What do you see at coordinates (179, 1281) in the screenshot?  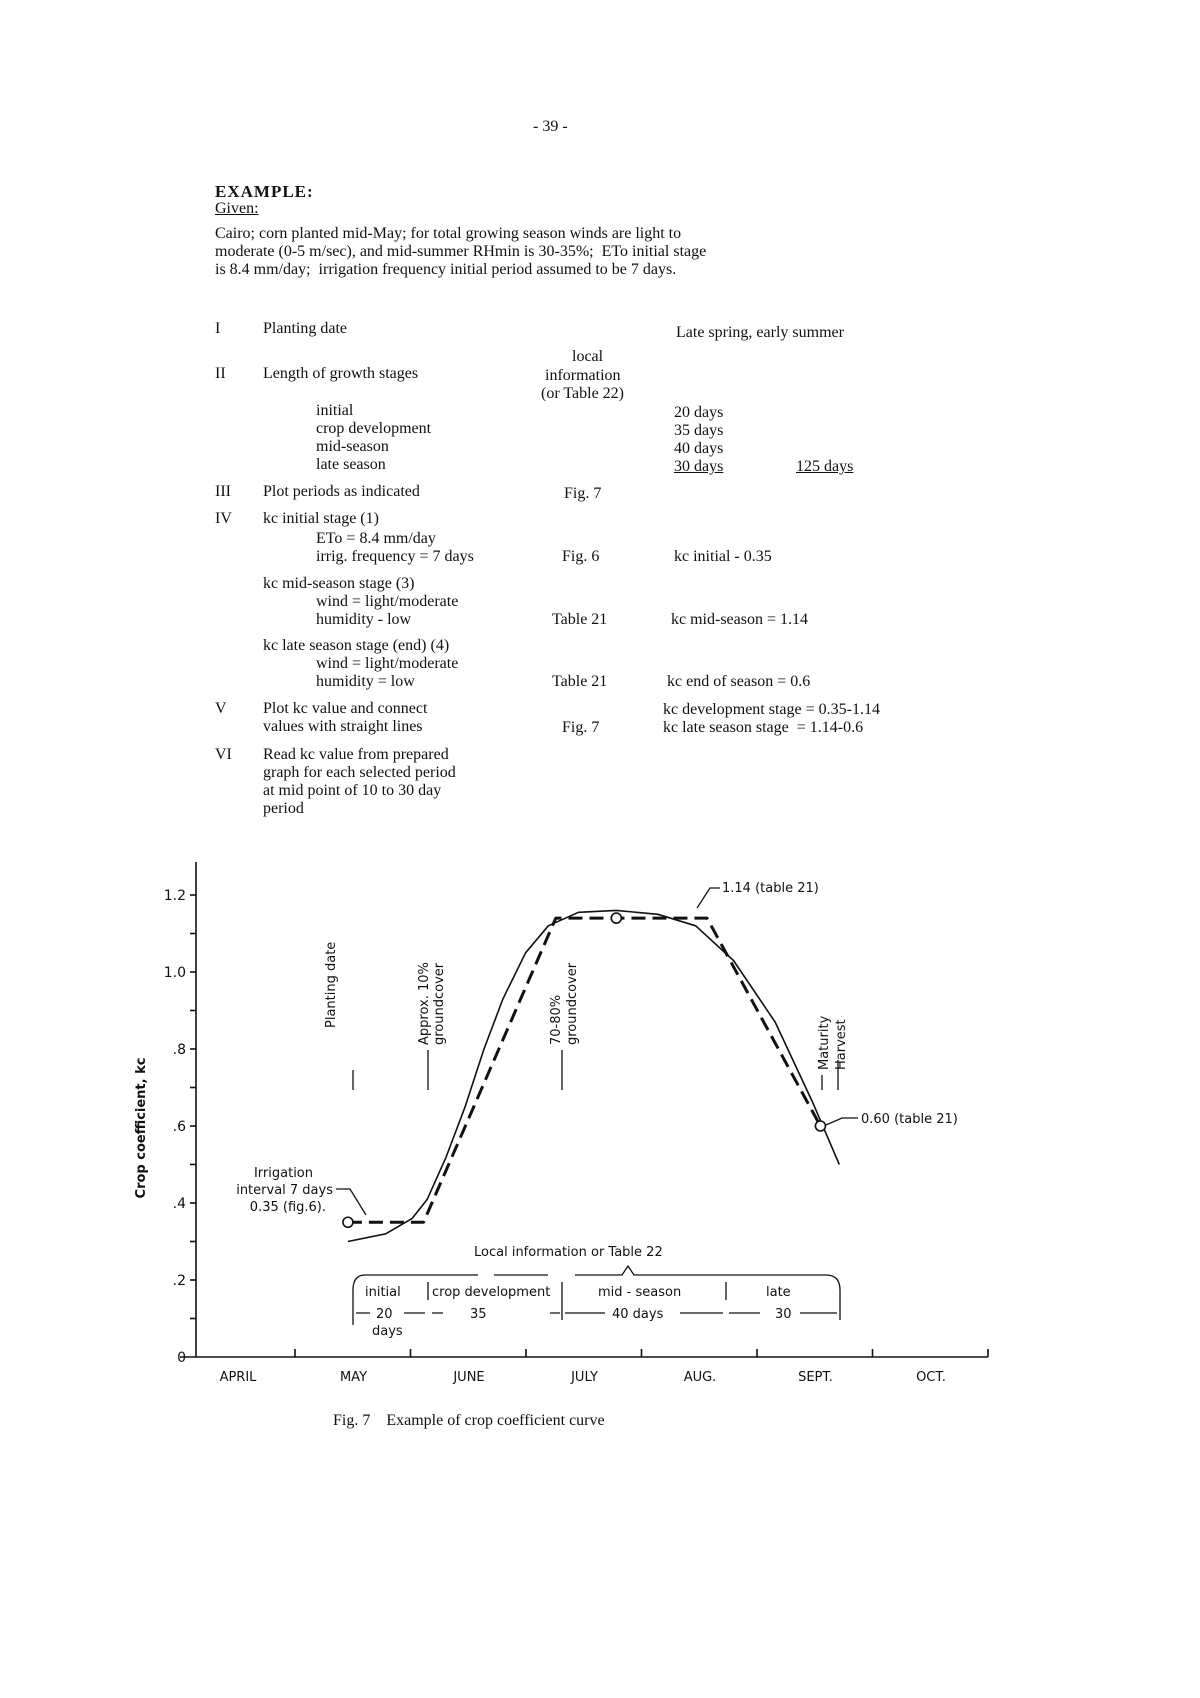 I see `y-tick-label: .2` at bounding box center [179, 1281].